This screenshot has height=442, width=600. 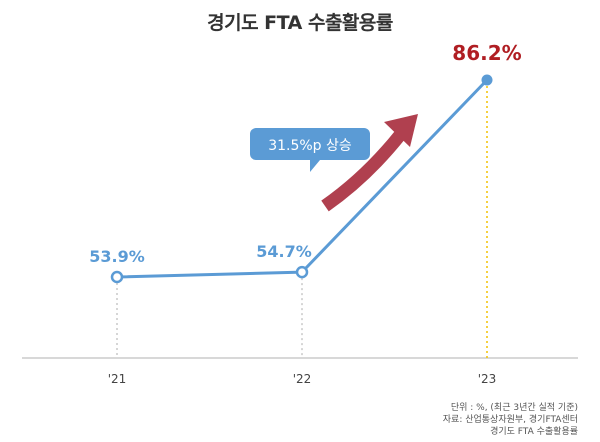 What do you see at coordinates (302, 379) in the screenshot?
I see `x-tick-label-1: '22` at bounding box center [302, 379].